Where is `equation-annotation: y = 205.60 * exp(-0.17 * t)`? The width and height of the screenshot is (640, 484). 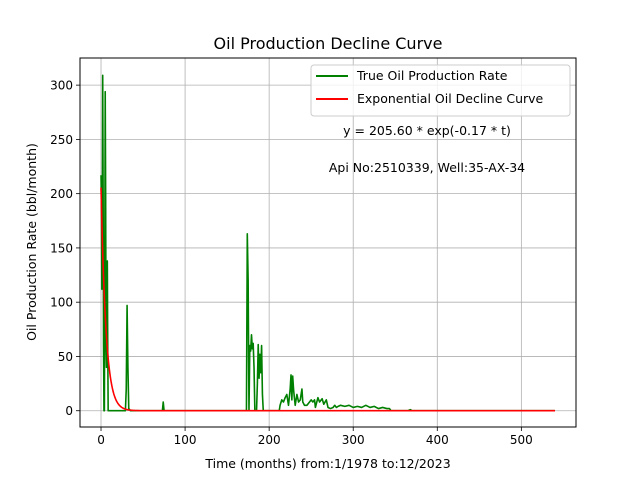 equation-annotation: y = 205.60 * exp(-0.17 * t) is located at coordinates (427, 130).